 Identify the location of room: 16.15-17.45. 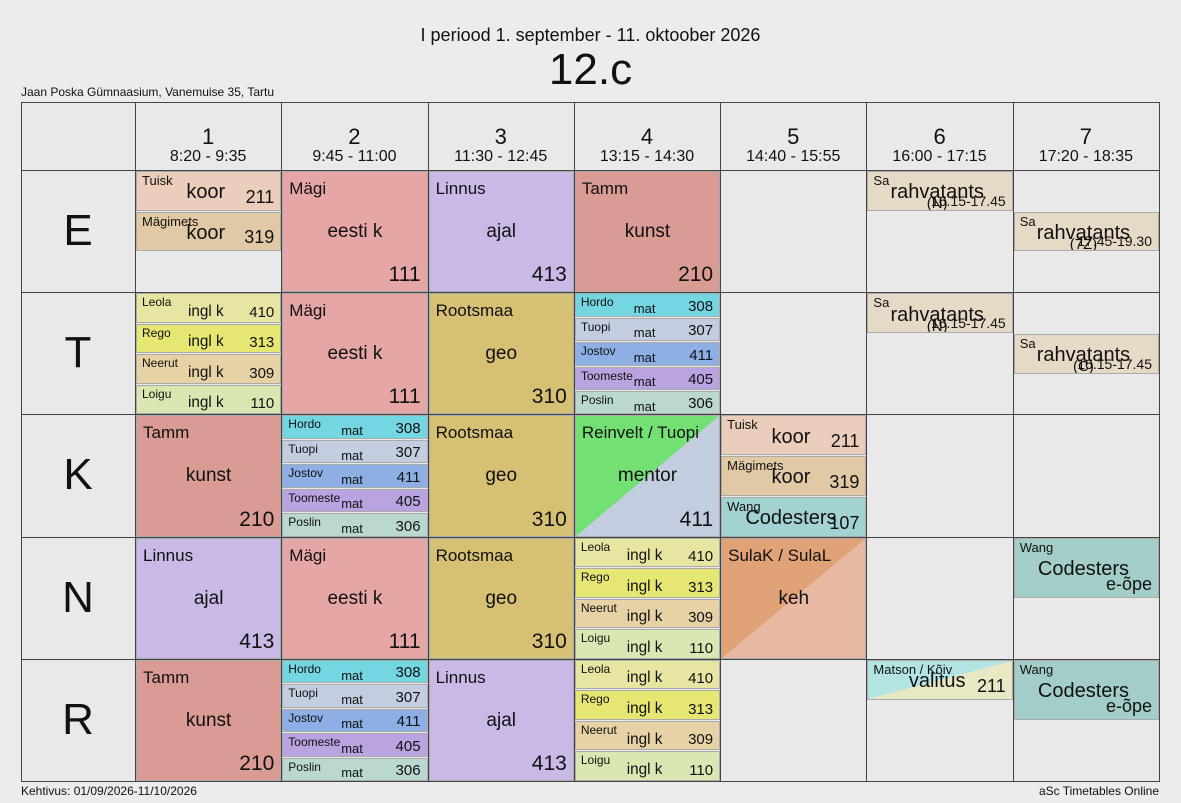
(968, 200).